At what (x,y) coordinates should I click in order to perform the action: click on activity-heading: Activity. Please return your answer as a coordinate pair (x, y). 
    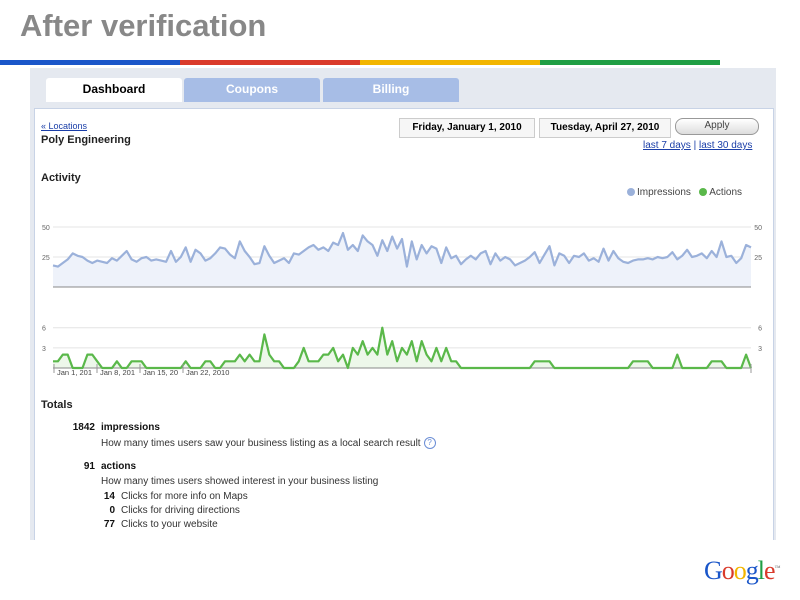
    Looking at the image, I should click on (61, 178).